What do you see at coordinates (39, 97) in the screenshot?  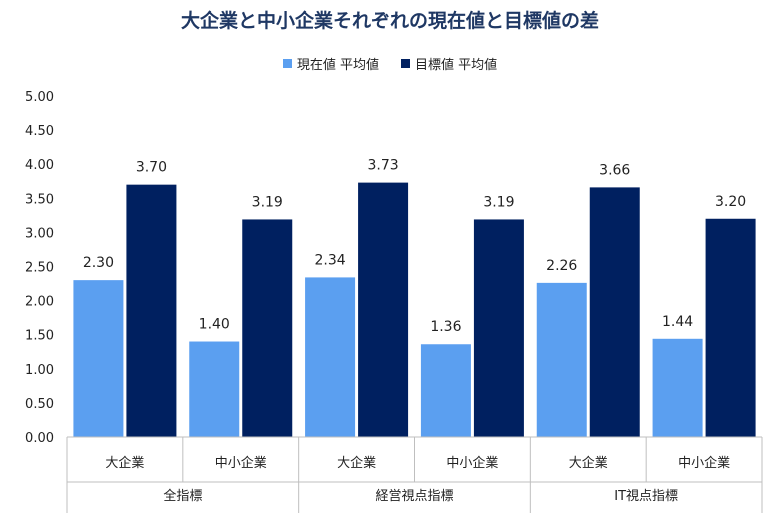 I see `y-tick-label: 5.00` at bounding box center [39, 97].